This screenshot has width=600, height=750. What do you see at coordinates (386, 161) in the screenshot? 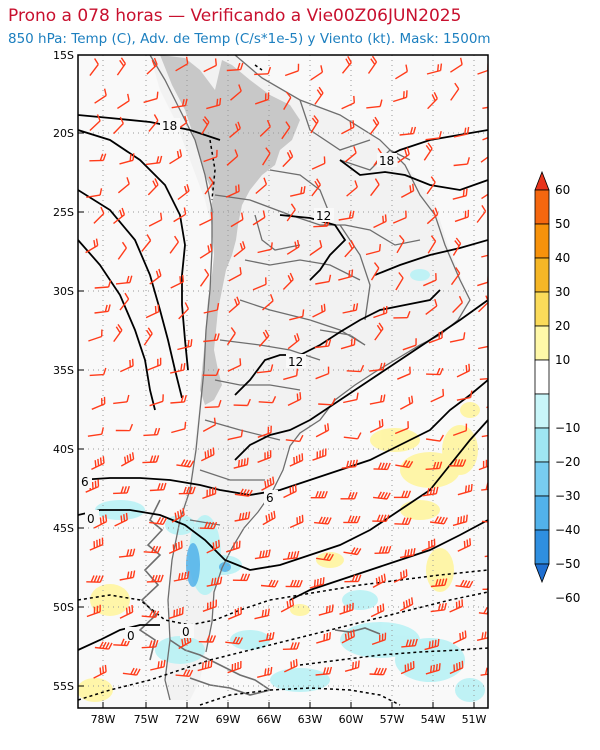
I see `contour-label: 18` at bounding box center [386, 161].